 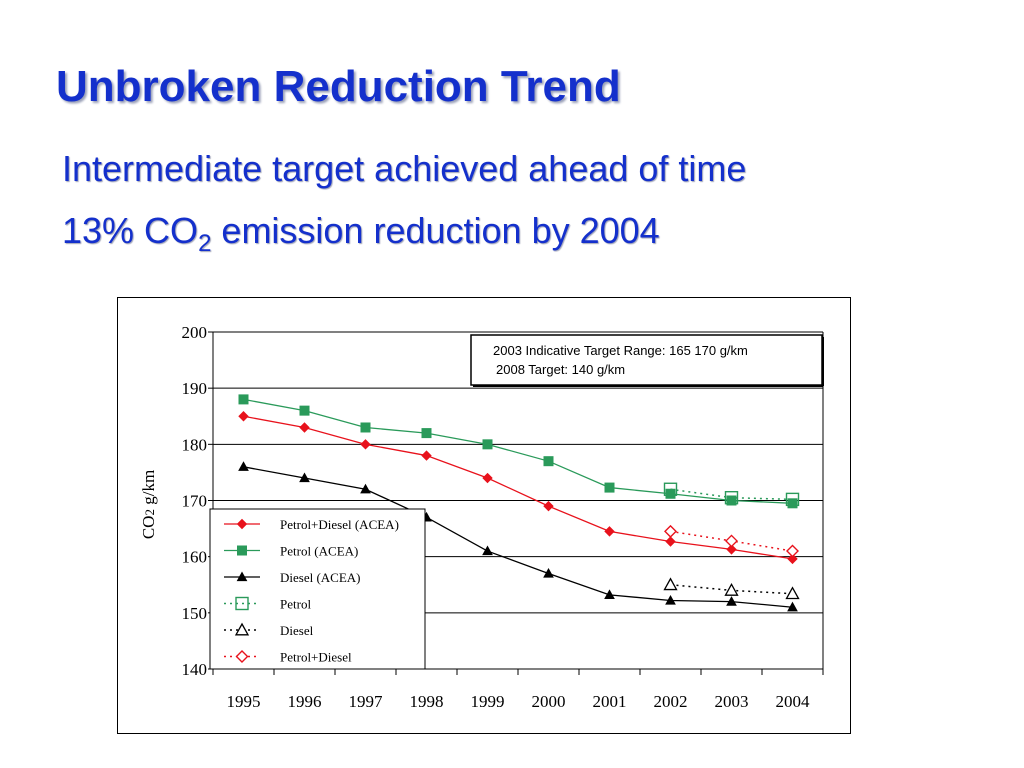 What do you see at coordinates (195, 557) in the screenshot?
I see `y-tick-label: 160` at bounding box center [195, 557].